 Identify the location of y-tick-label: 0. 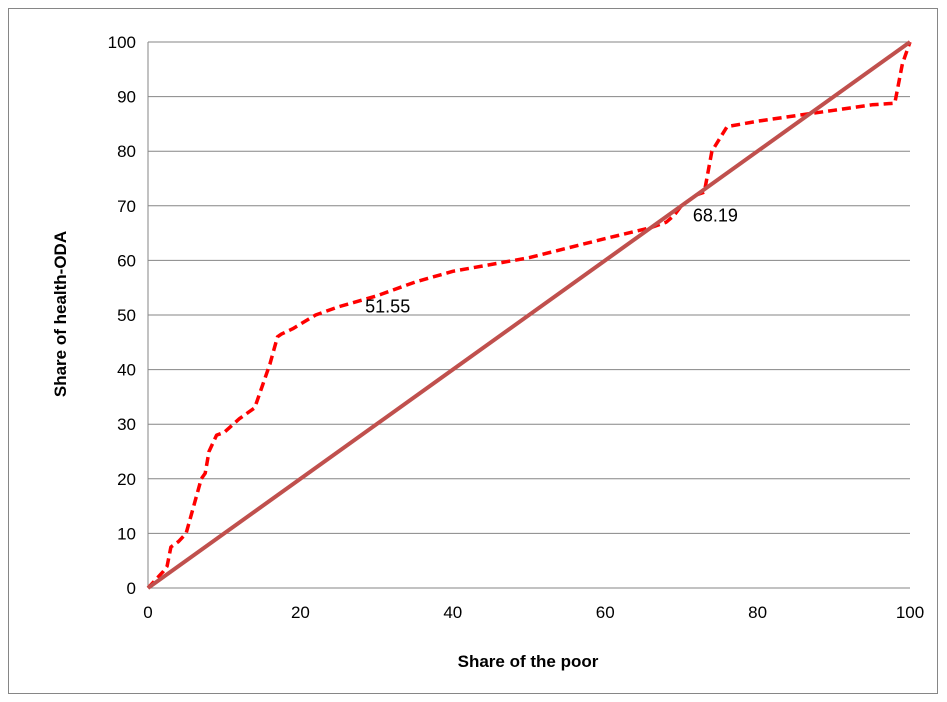
(131, 588).